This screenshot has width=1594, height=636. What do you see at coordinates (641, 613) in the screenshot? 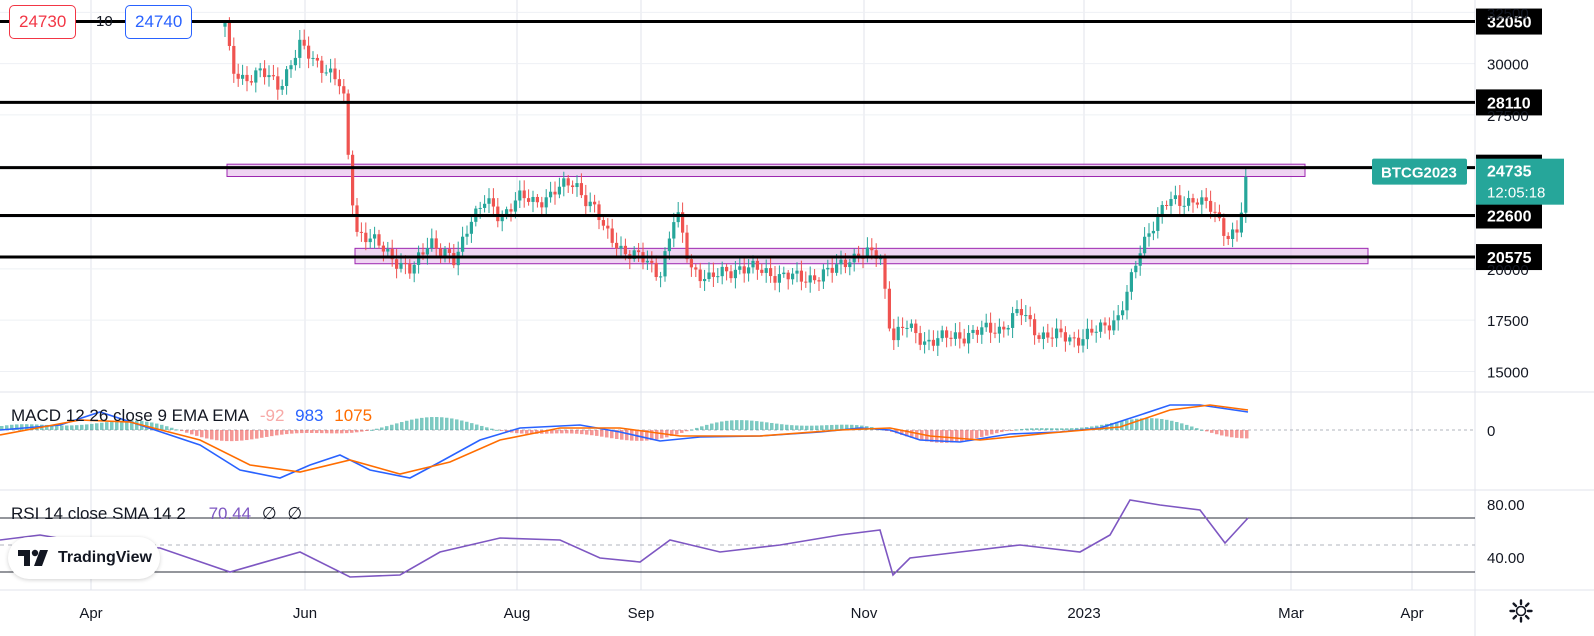
I see `time-tick-label: Sep` at bounding box center [641, 613].